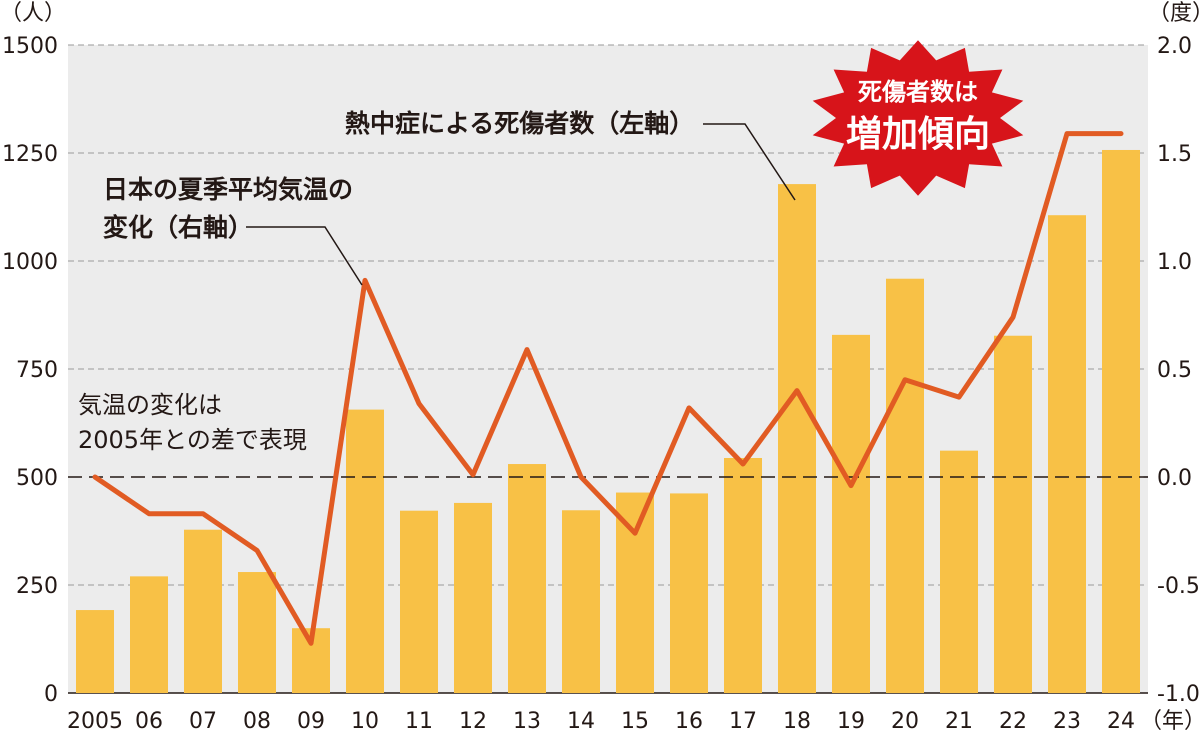  I want to click on x-tick-label: 18, so click(797, 720).